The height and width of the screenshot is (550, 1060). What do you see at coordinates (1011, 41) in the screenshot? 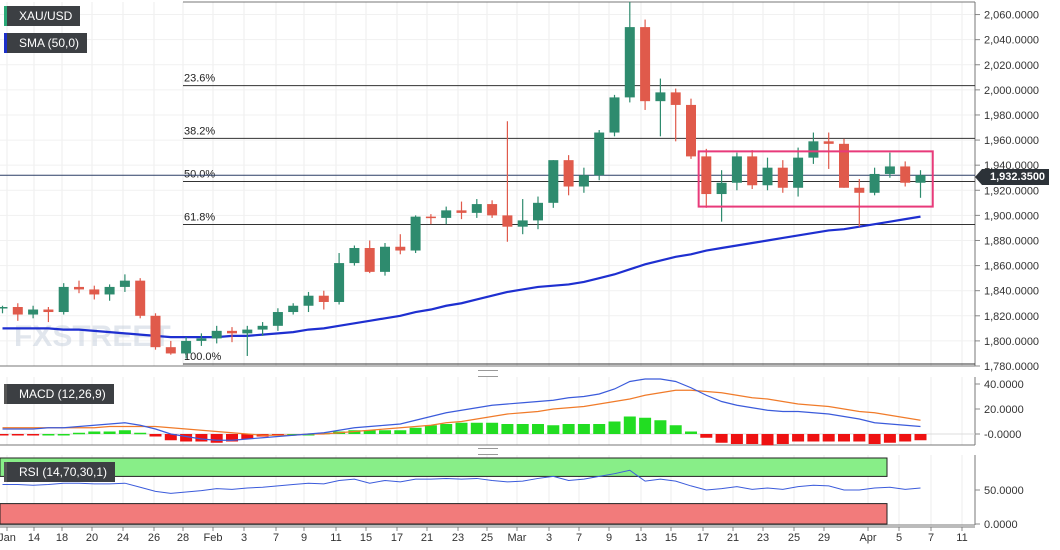
I see `y-tick-label: 2,040.0000` at bounding box center [1011, 41].